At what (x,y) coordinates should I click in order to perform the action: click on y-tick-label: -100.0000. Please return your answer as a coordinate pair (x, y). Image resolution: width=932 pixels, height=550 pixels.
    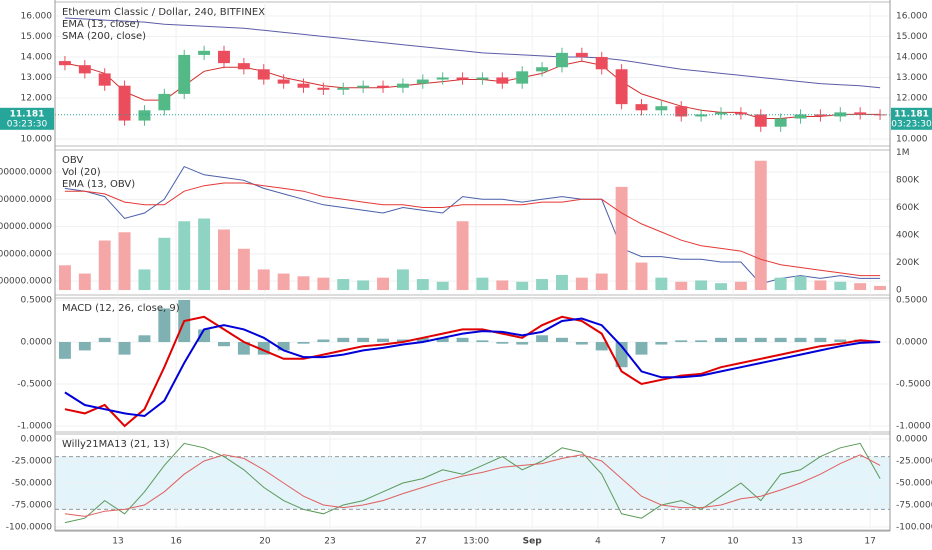
    Looking at the image, I should click on (914, 528).